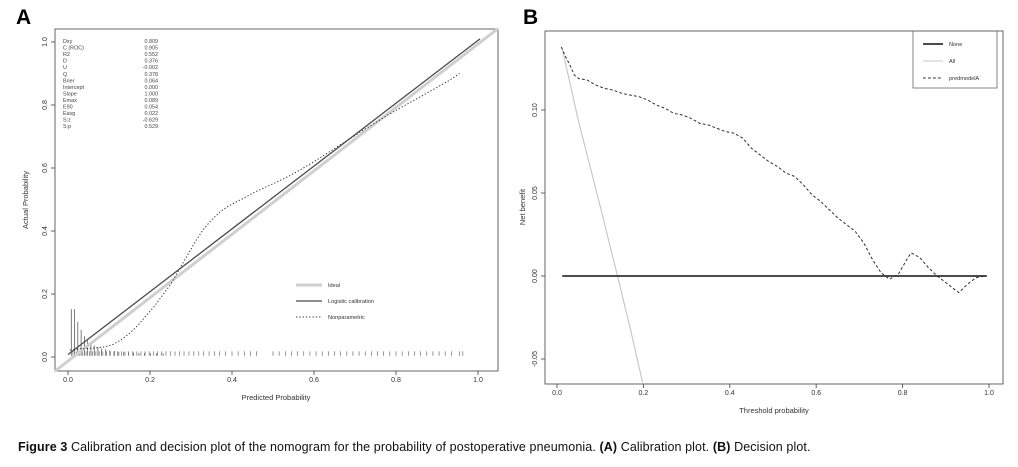 The image size is (1018, 467). Describe the element at coordinates (67, 127) in the screenshot. I see `stat-label: S:p` at that location.